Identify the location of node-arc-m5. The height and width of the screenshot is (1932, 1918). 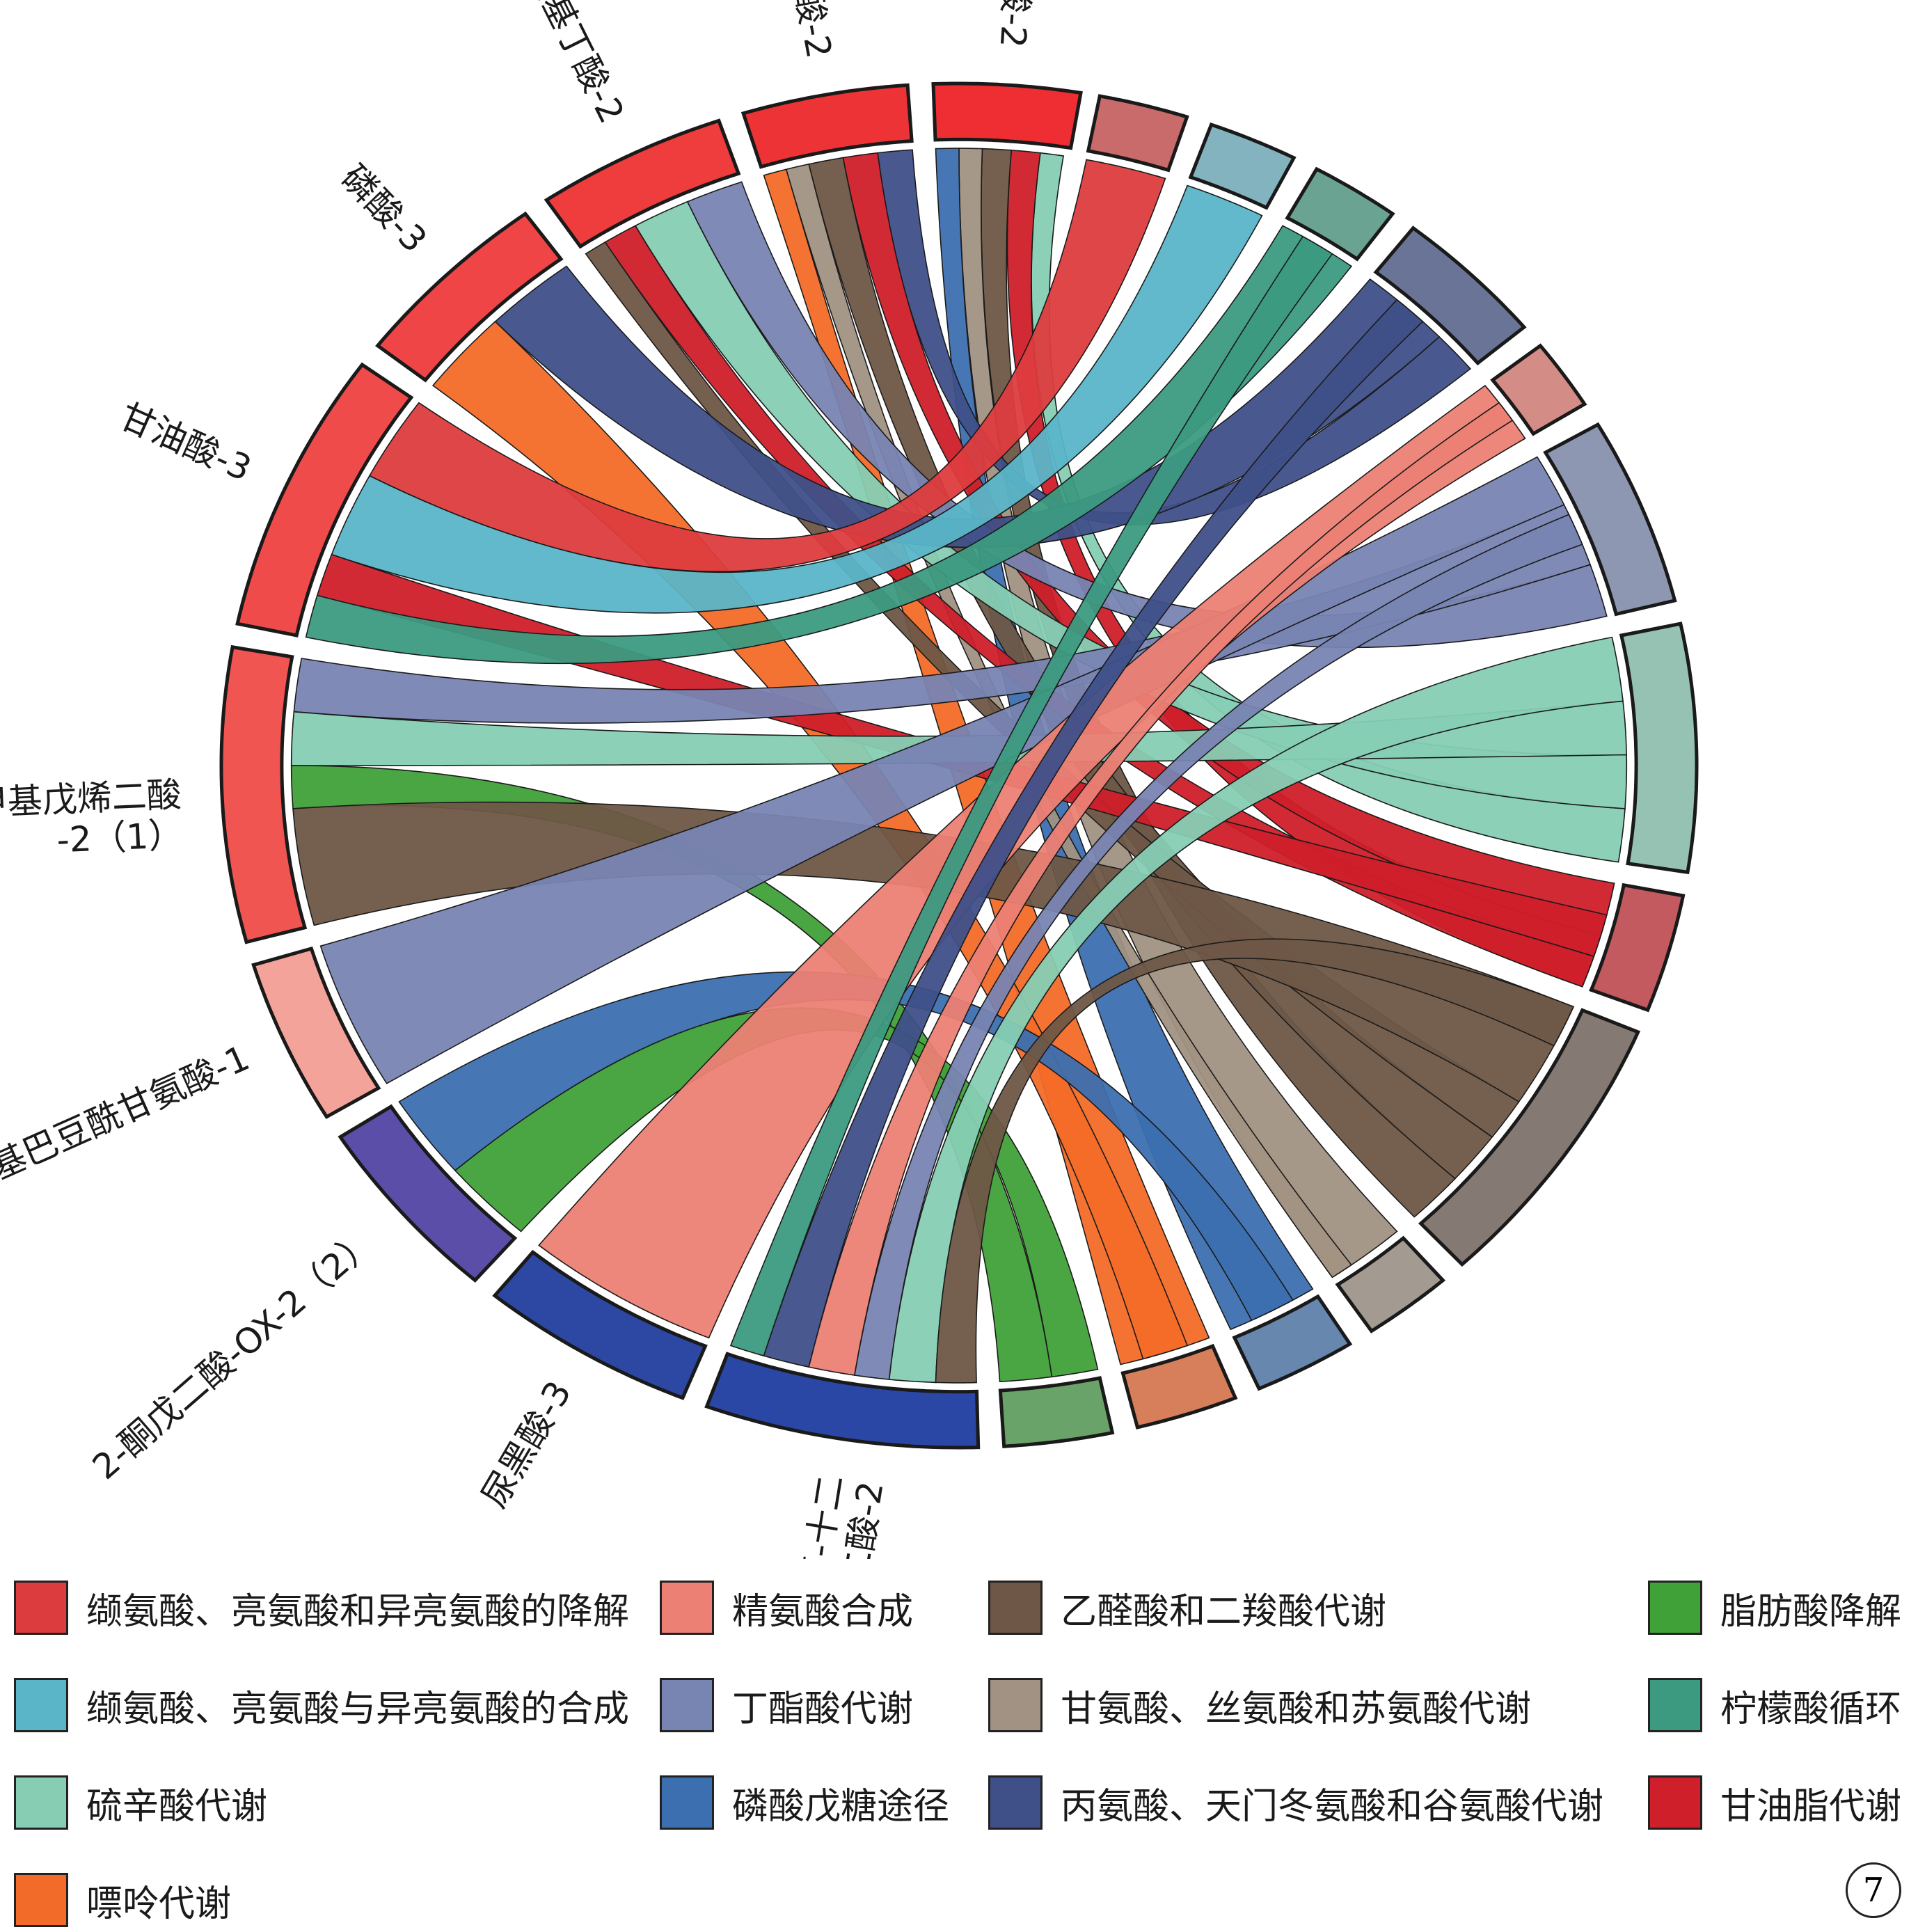
(324, 500).